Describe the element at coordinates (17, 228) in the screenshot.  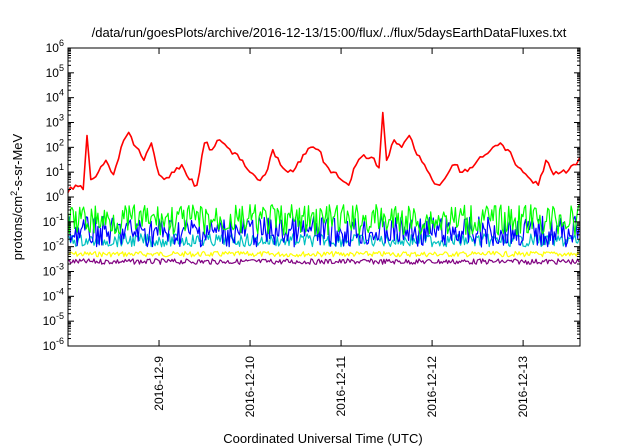
I see `y-axis-label-prefix: protons/cm` at that location.